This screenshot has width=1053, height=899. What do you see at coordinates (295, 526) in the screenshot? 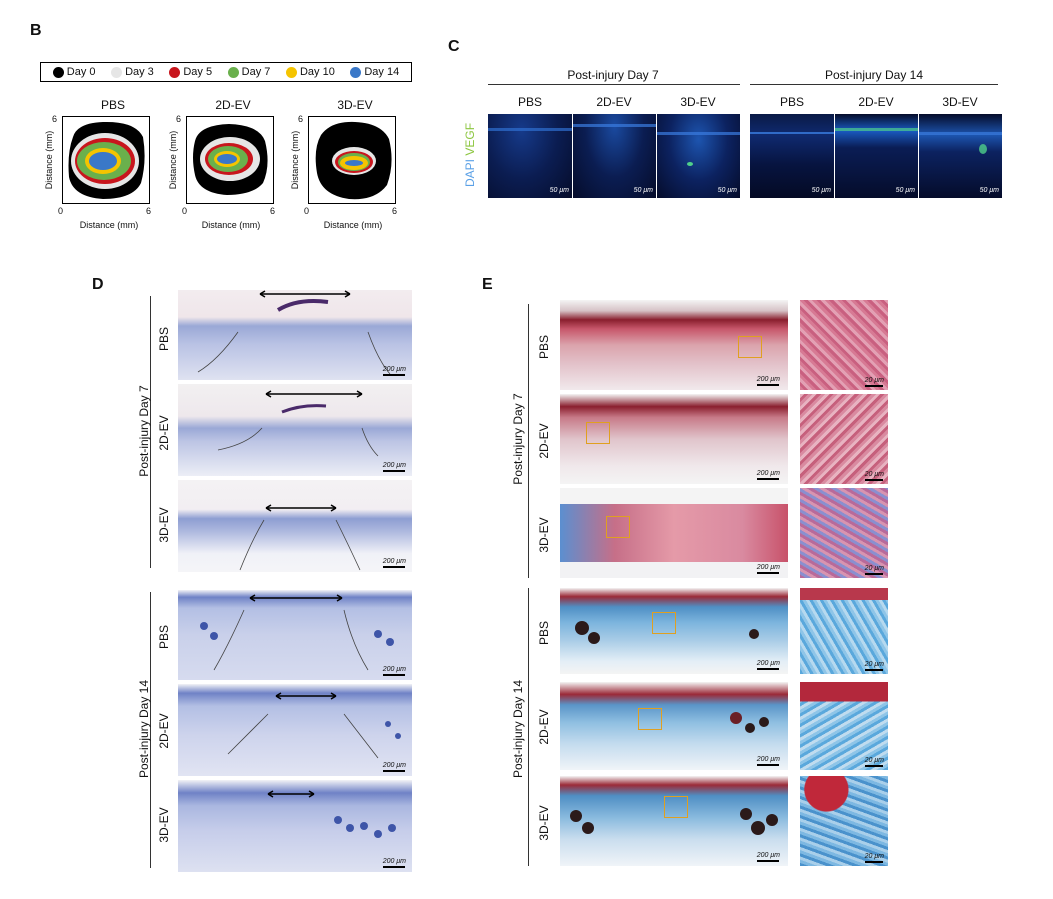
I see `histology-image-3d-ev-day7: 200 μm` at bounding box center [295, 526].